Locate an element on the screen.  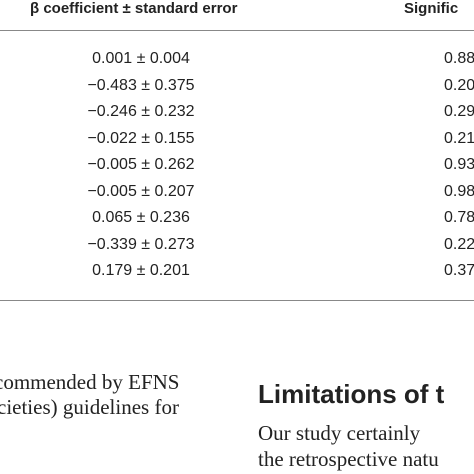
table-cell: 0.001 ± 0.004 is located at coordinates (141, 58).